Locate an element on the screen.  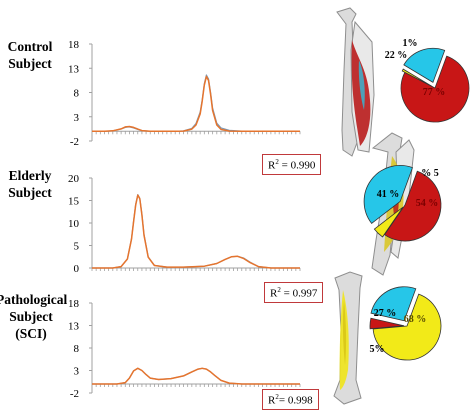
emg-chart-elderly: 20 15 10 5 0 is located at coordinates (184, 224).